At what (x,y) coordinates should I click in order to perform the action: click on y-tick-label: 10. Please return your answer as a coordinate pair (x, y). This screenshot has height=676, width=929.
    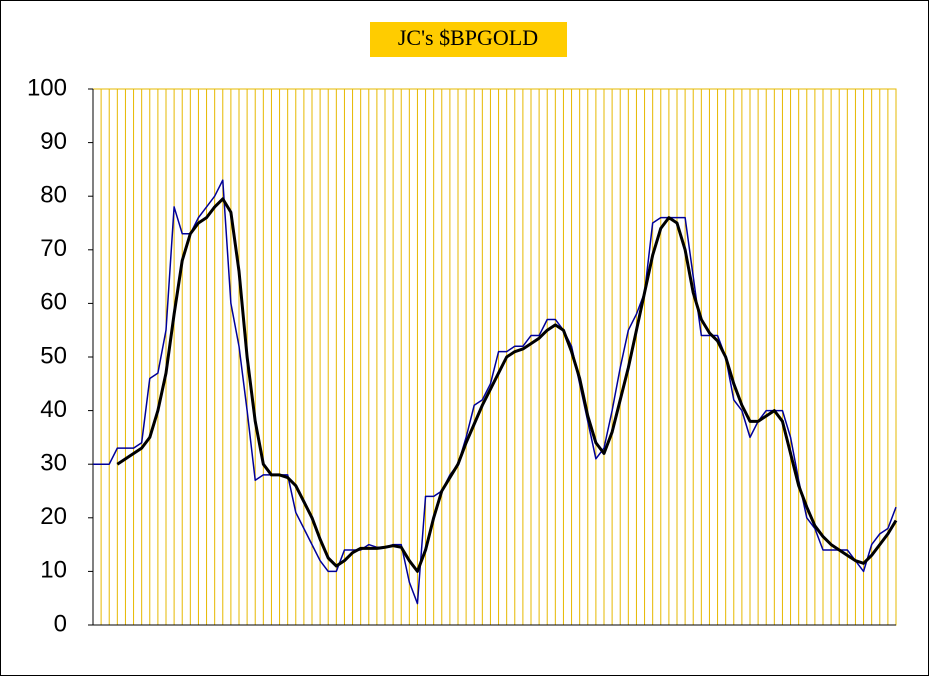
    Looking at the image, I should click on (53, 570).